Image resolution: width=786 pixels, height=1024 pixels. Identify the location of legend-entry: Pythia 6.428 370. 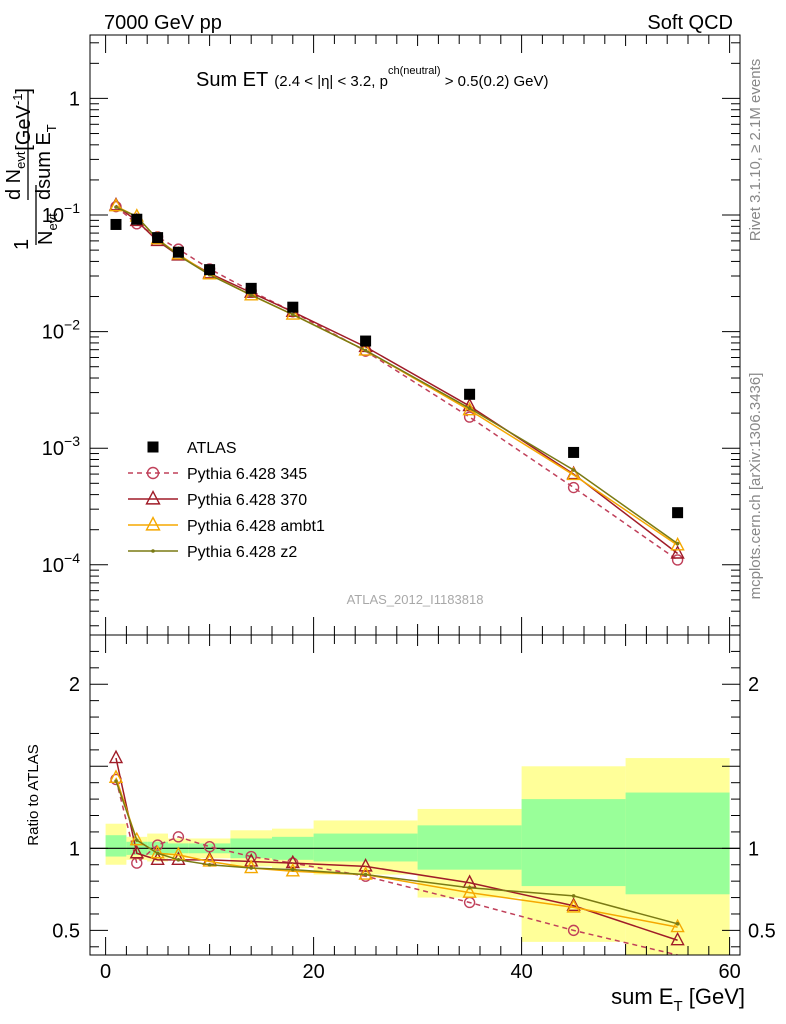
(217, 499).